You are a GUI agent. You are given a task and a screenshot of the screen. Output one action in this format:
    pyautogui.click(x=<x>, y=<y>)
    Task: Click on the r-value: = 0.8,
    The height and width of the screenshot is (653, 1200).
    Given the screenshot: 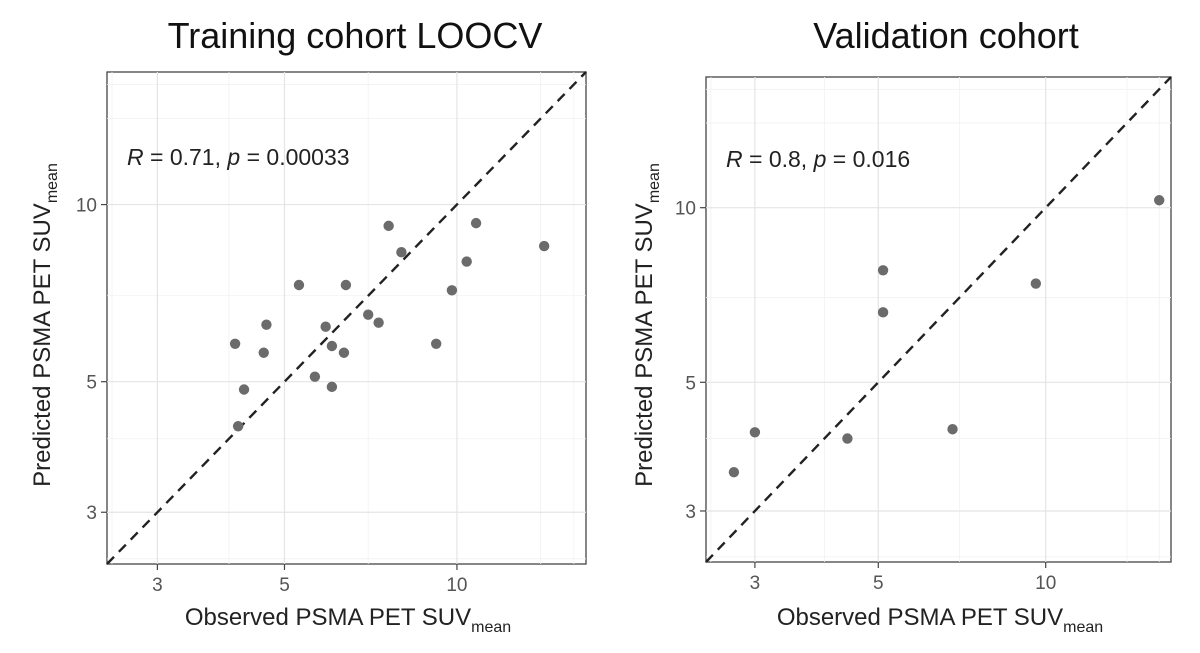 What is the action you would take?
    pyautogui.click(x=778, y=159)
    